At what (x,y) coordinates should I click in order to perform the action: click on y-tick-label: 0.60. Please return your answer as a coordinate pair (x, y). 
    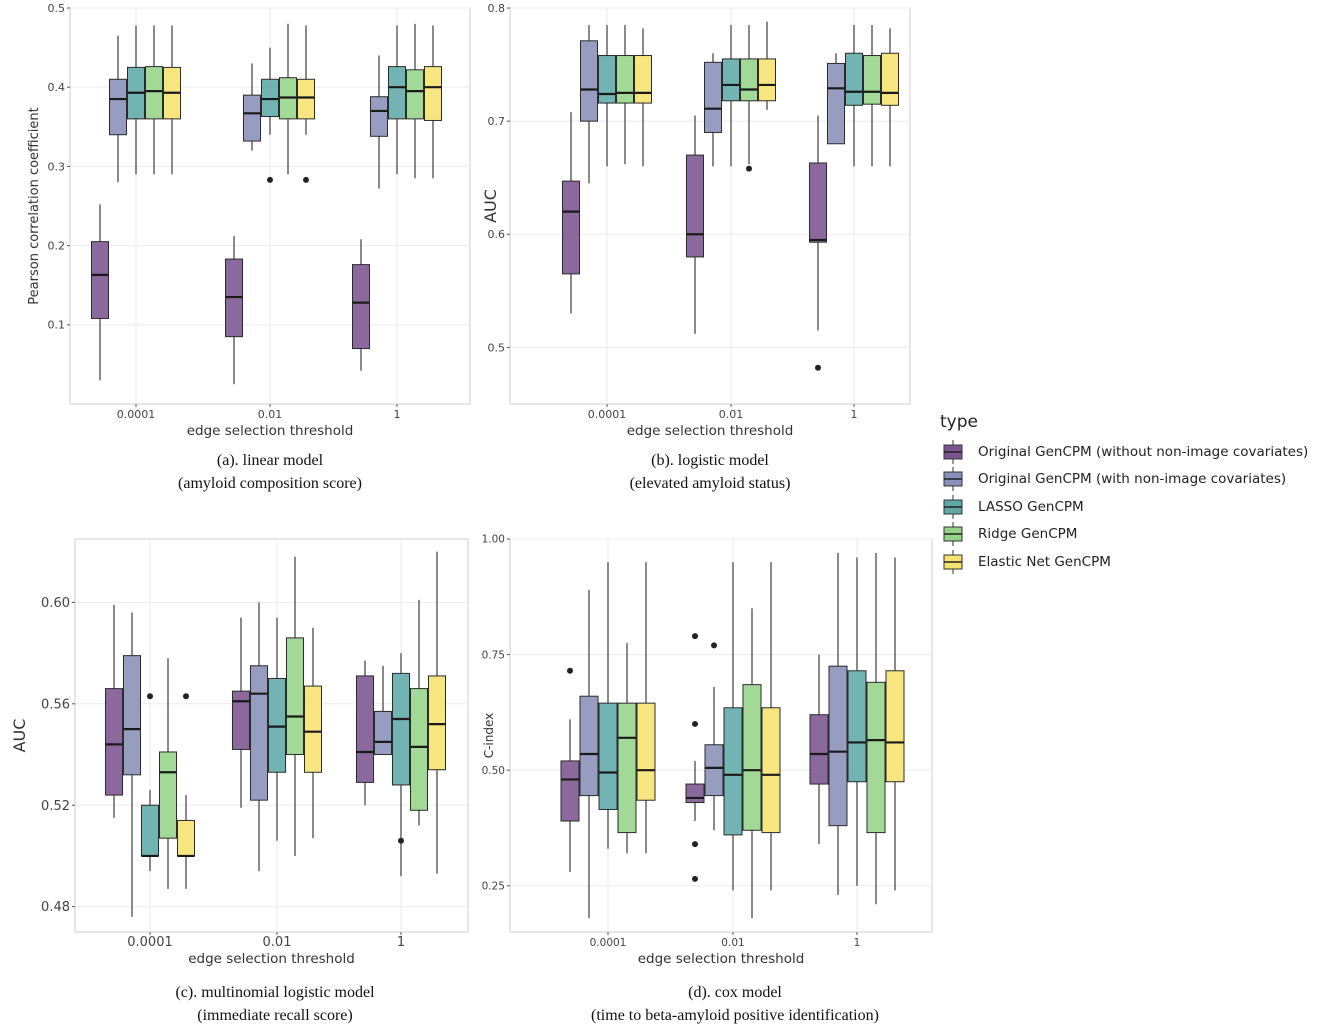
    Looking at the image, I should click on (55, 603).